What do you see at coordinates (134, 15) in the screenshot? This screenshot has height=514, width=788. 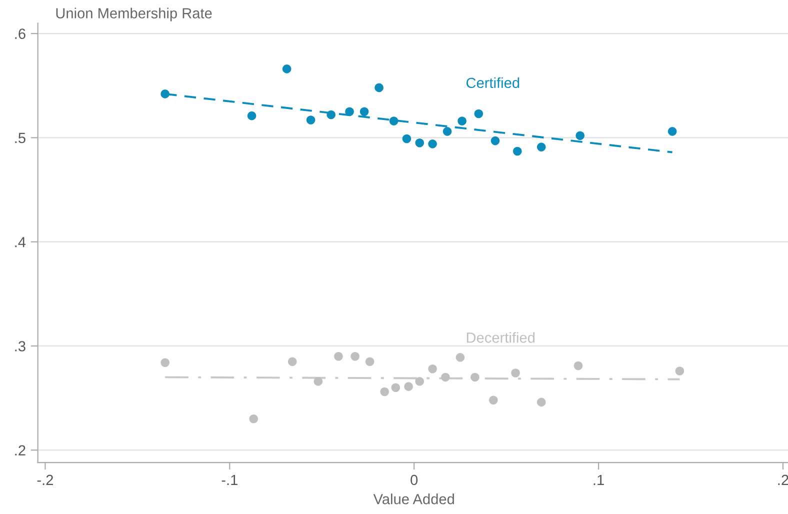 I see `y-axis-title: Union Membership Rate` at bounding box center [134, 15].